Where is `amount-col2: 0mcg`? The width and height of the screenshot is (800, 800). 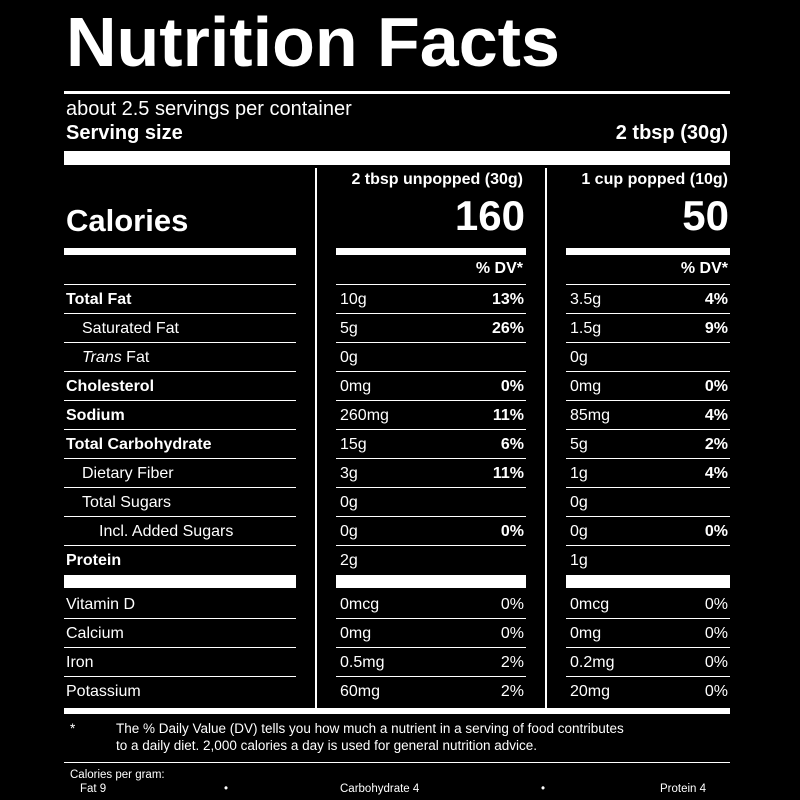 amount-col2: 0mcg is located at coordinates (590, 604).